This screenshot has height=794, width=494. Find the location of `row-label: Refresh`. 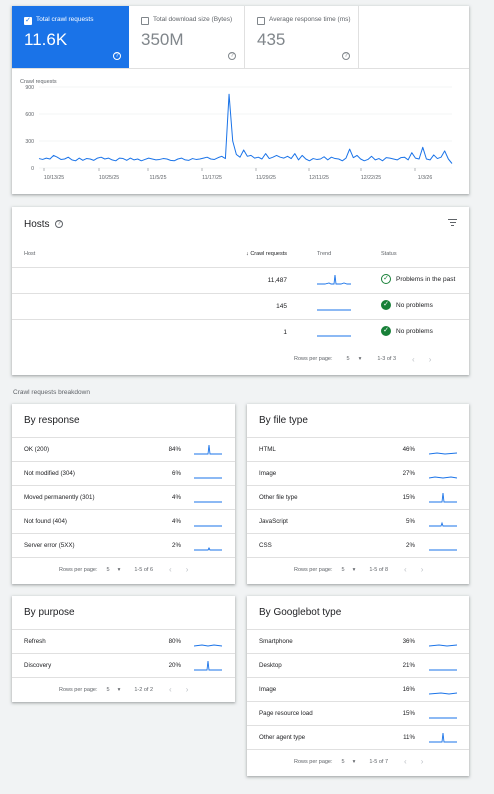

row-label: Refresh is located at coordinates (35, 641).